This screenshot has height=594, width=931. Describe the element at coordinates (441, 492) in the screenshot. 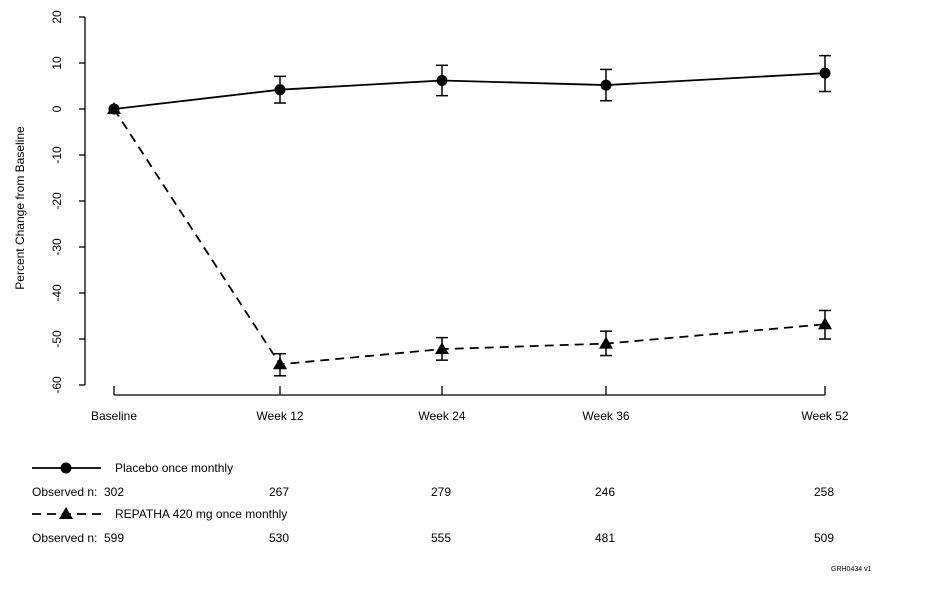

I see `observed-n-value: 279` at that location.